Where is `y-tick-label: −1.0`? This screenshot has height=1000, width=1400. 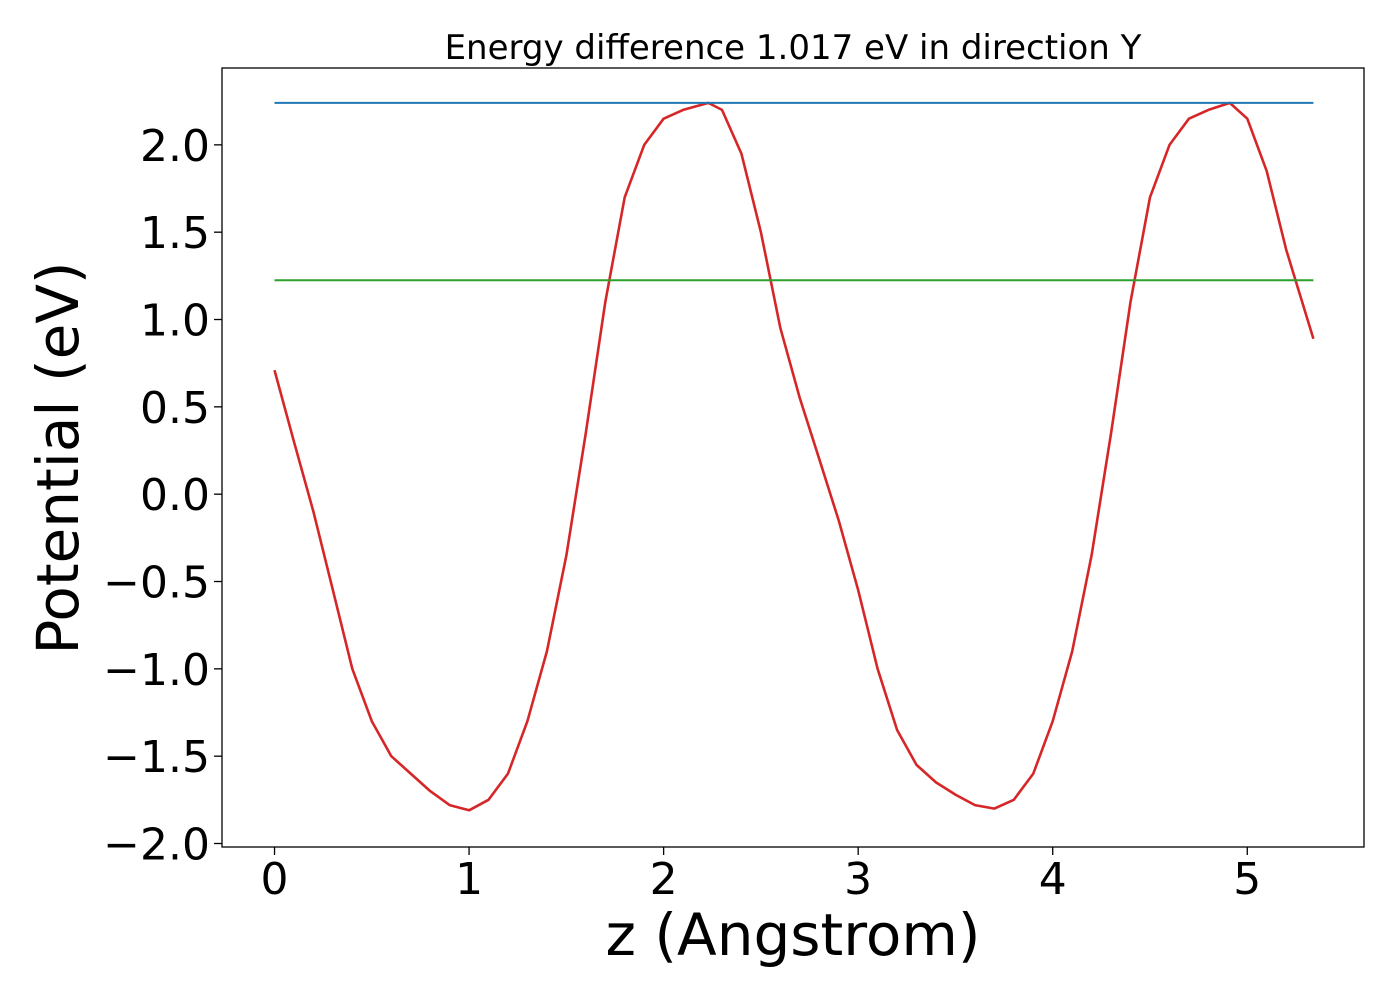
y-tick-label: −1.0 is located at coordinates (156, 670).